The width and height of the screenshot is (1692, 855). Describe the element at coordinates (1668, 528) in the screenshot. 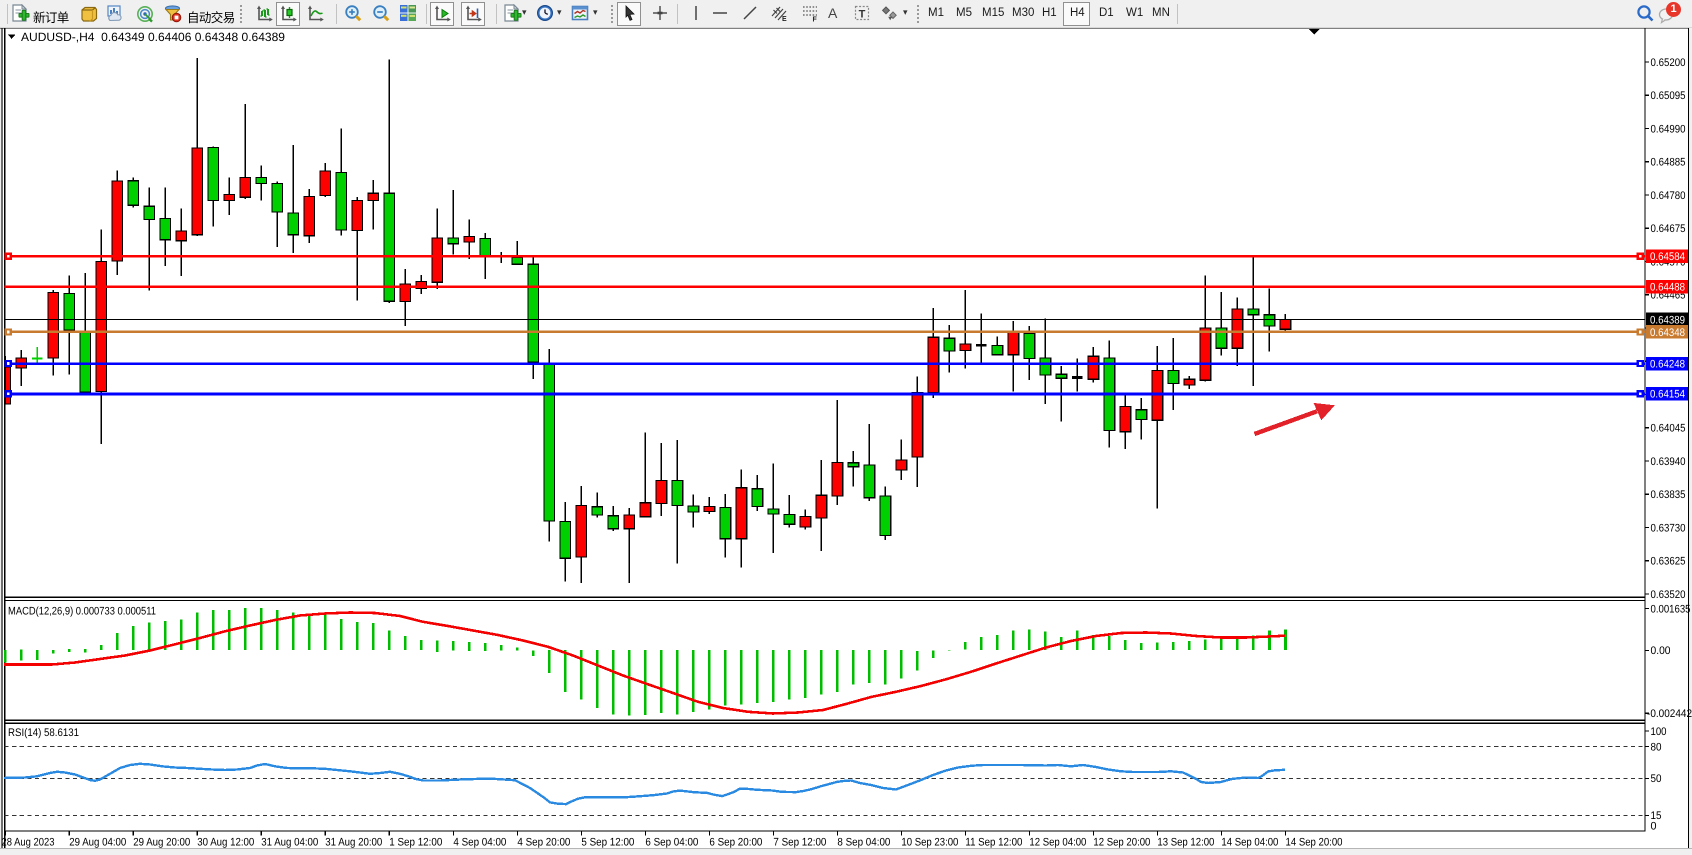

I see `svg-text: 0.63730` at that location.